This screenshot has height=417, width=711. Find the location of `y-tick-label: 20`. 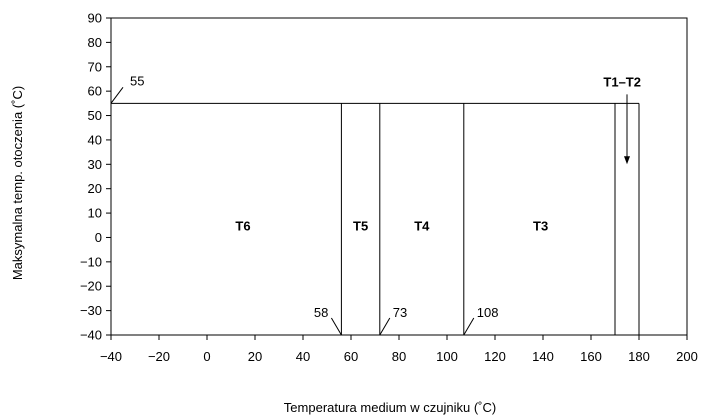

y-tick-label: 20 is located at coordinates (95, 188).